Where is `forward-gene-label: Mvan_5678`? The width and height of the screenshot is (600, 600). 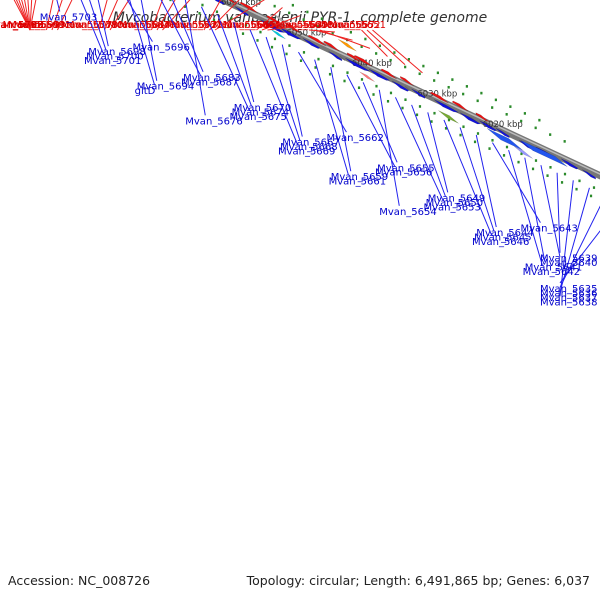 forward-gene-label: Mvan_5678 is located at coordinates (88, 25).